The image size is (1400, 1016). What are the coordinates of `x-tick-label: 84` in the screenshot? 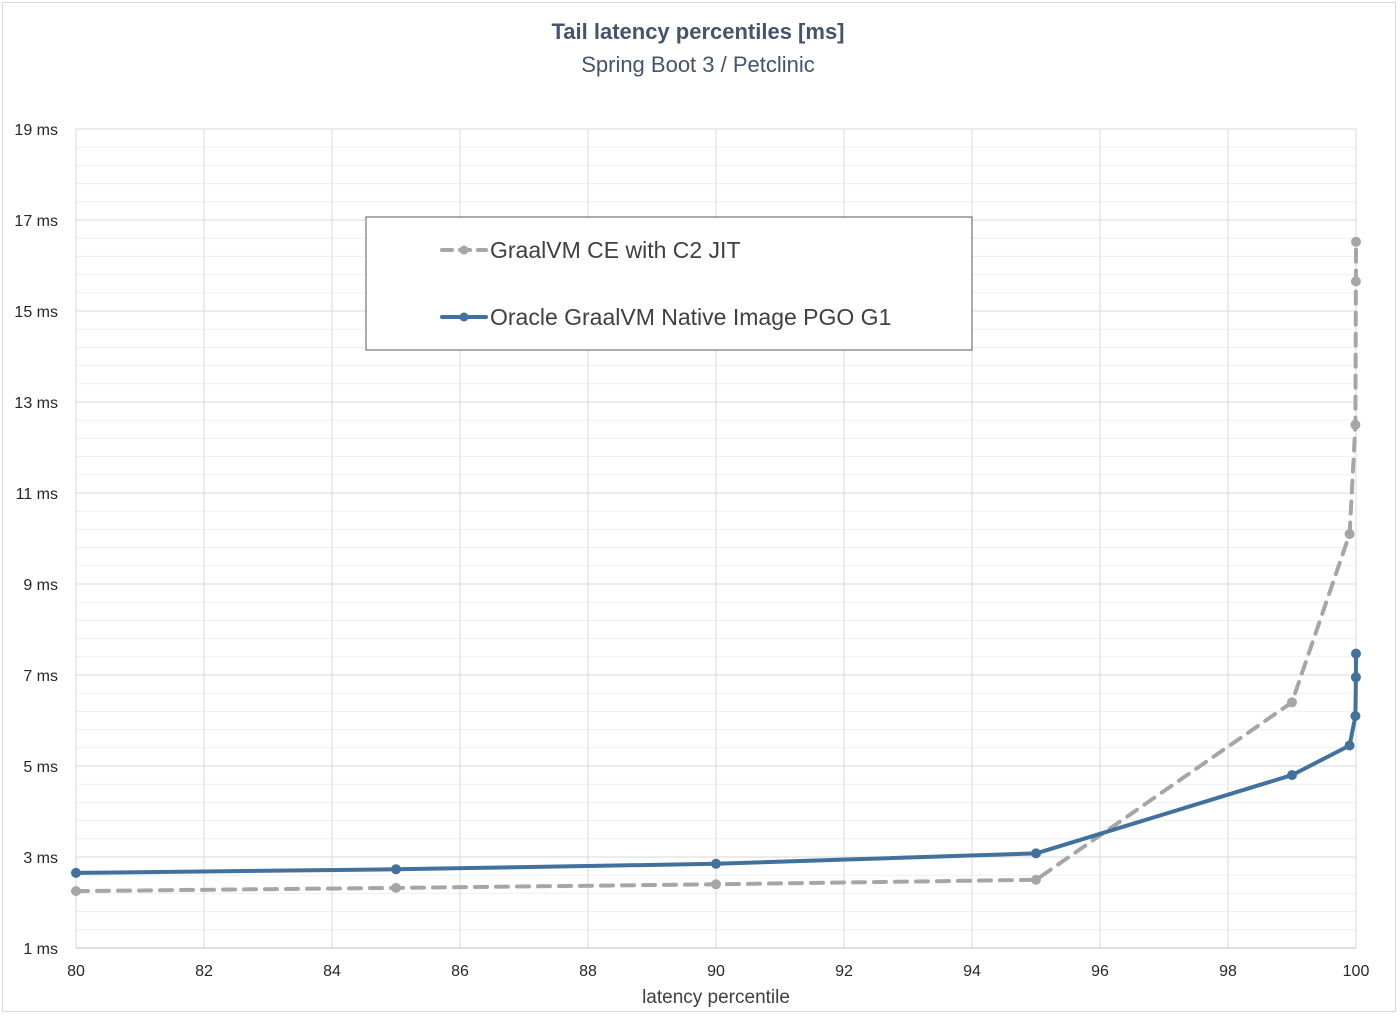 It's located at (332, 971).